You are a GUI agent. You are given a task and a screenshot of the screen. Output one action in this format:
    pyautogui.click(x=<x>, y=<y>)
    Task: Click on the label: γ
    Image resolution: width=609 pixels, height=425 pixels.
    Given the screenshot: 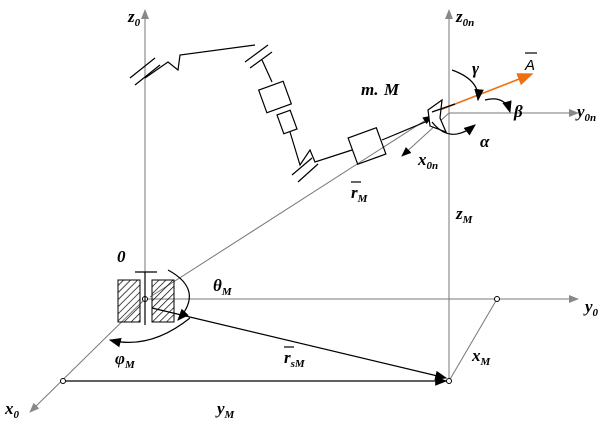 What is the action you would take?
    pyautogui.click(x=476, y=68)
    